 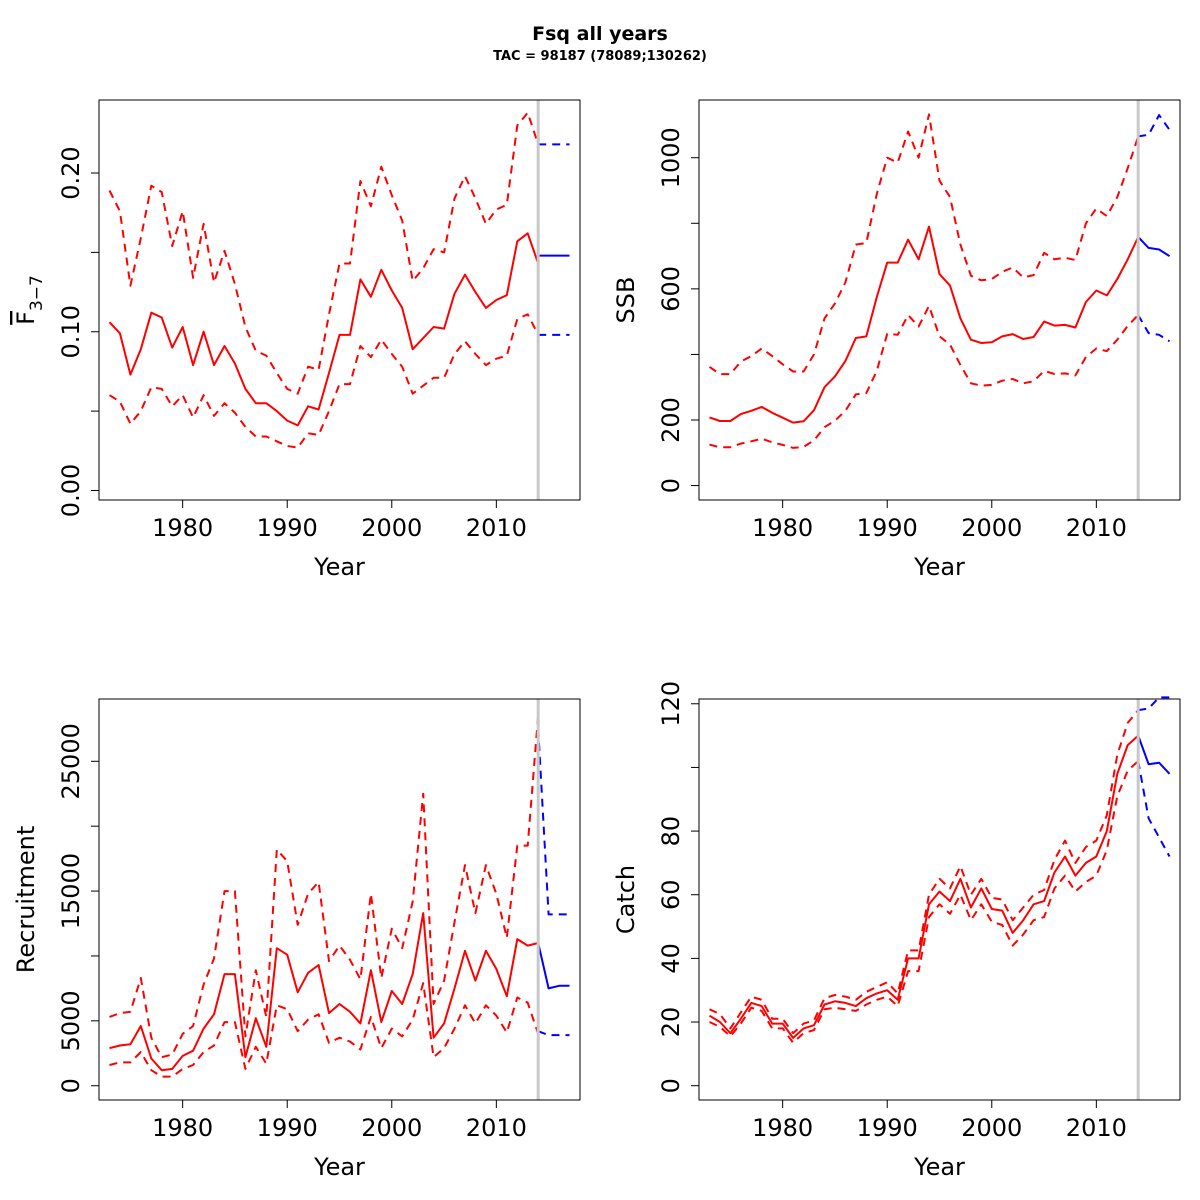 What do you see at coordinates (991, 1128) in the screenshot?
I see `catch-x-tick-label: 2000` at bounding box center [991, 1128].